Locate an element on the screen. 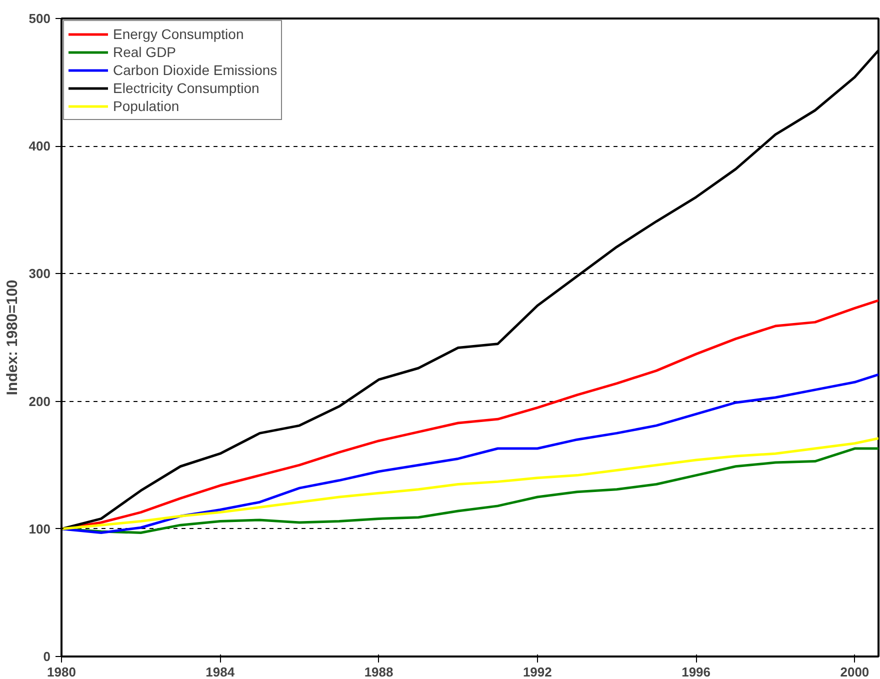 The image size is (880, 679). legend-label: Population is located at coordinates (146, 106).